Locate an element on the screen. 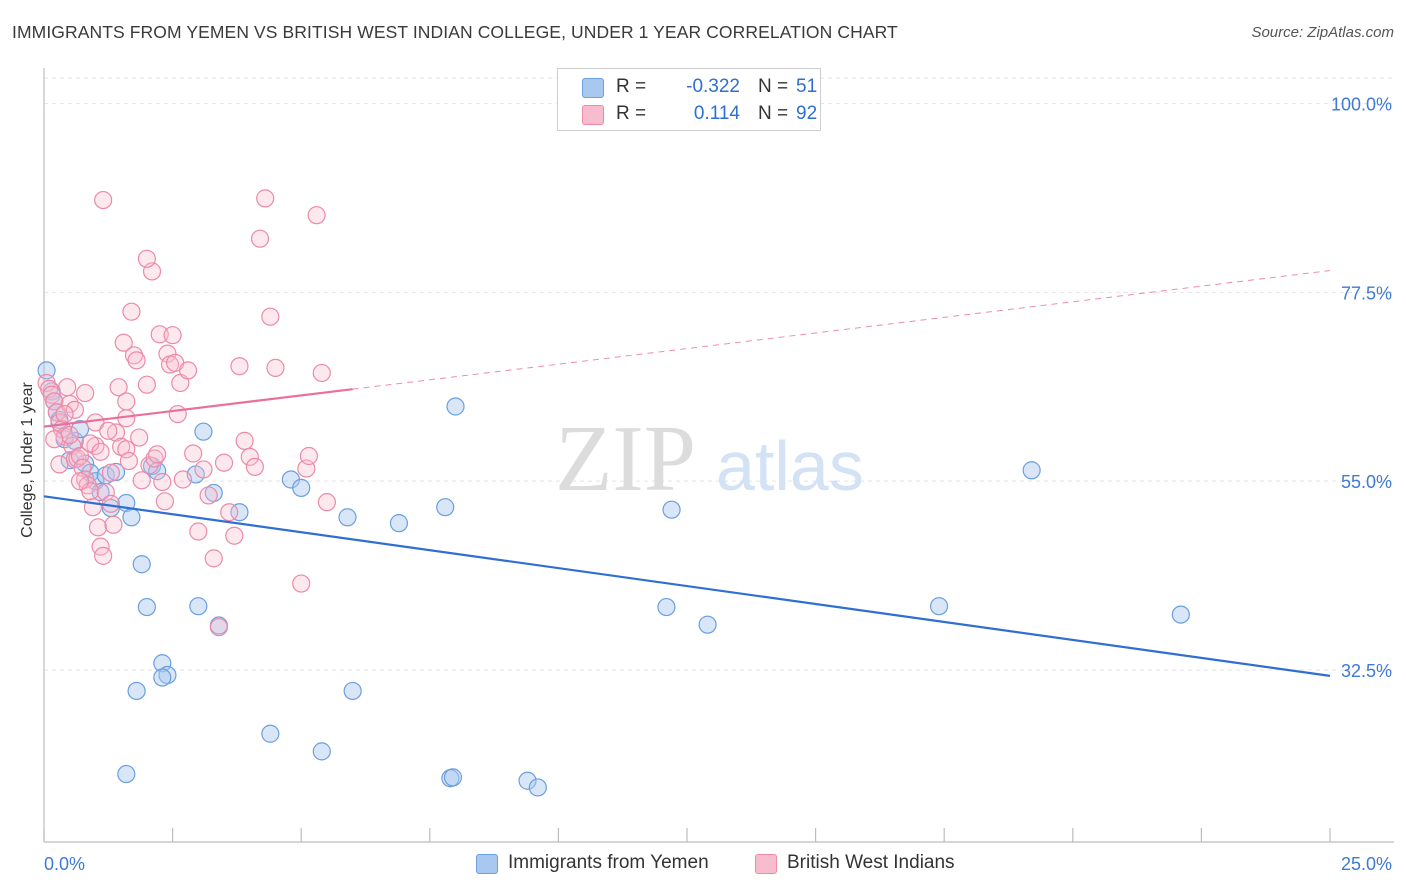 The width and height of the screenshot is (1406, 892). y-tick-label: 77.5% is located at coordinates (1366, 293).